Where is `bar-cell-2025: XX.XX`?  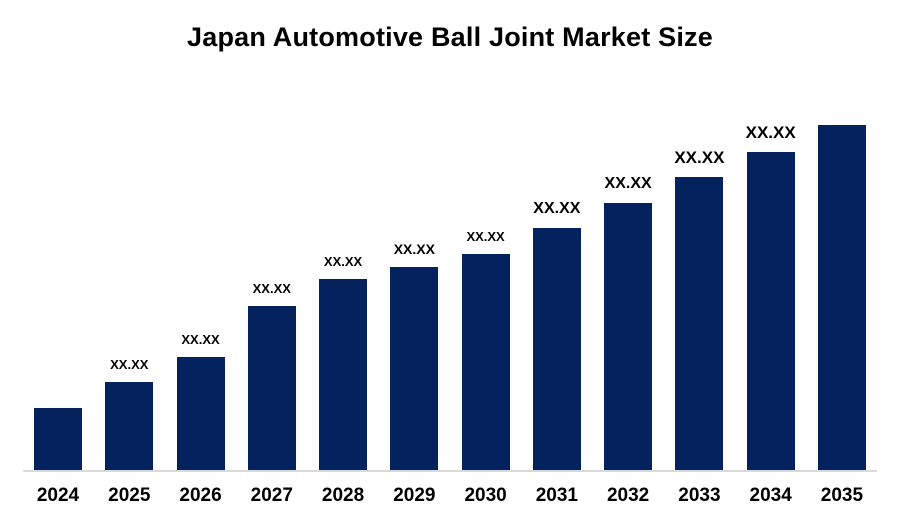 bar-cell-2025: XX.XX is located at coordinates (129, 413).